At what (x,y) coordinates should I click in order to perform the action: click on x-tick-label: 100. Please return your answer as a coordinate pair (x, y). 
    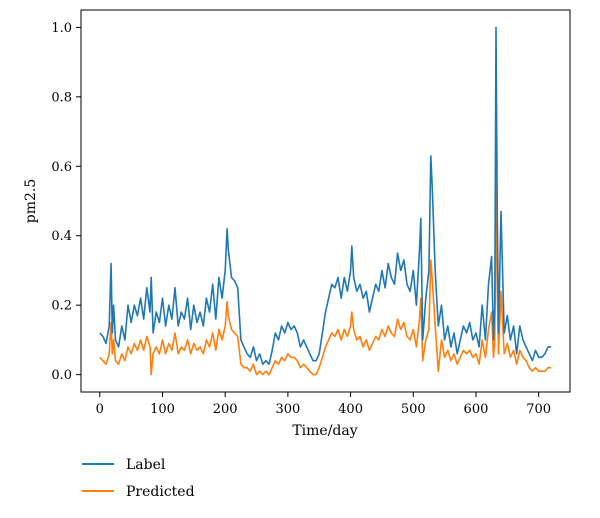
    Looking at the image, I should click on (162, 409).